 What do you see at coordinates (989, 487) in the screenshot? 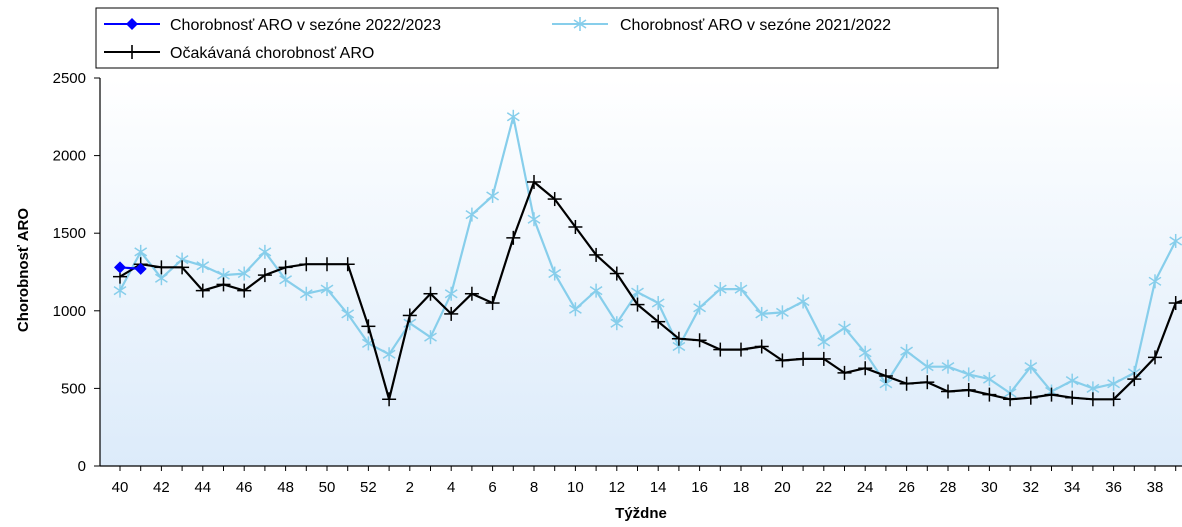
I see `x-tick-label: 30` at bounding box center [989, 487].